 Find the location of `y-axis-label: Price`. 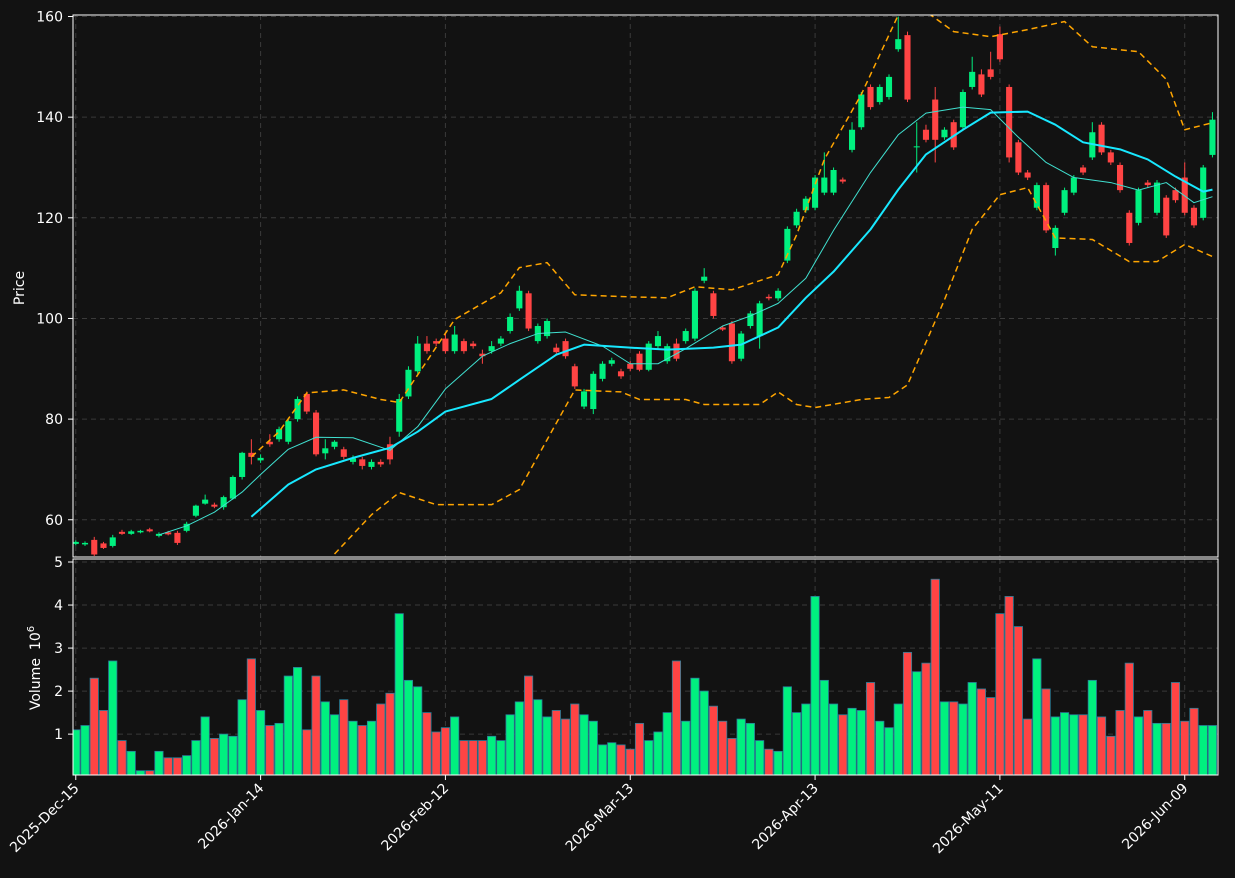

y-axis-label: Price is located at coordinates (20, 288).